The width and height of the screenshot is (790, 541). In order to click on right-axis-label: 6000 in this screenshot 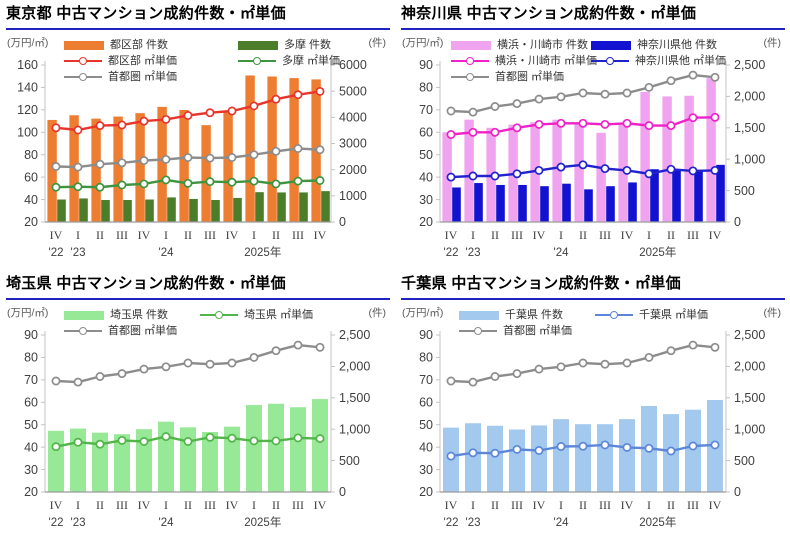, I will do `click(353, 65)`.